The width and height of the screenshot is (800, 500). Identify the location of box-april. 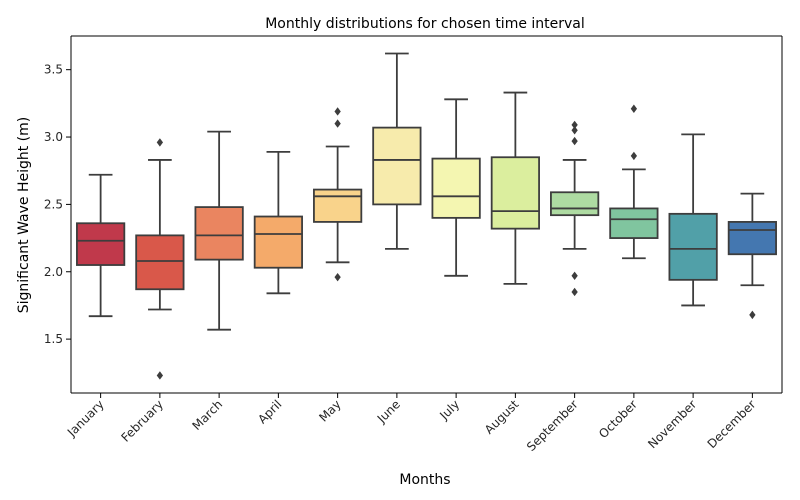
(278, 222).